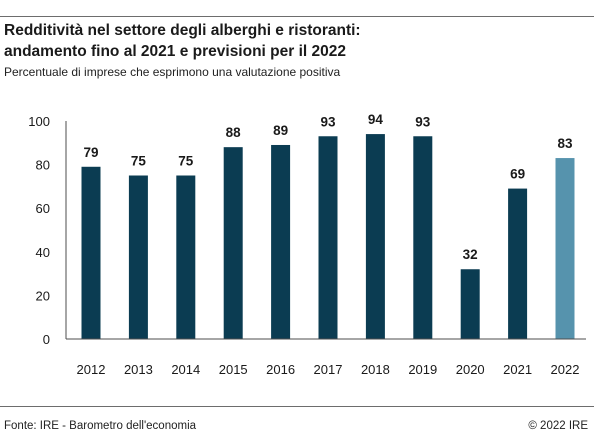 Image resolution: width=594 pixels, height=438 pixels. Describe the element at coordinates (91, 252) in the screenshot. I see `bar-2012` at that location.